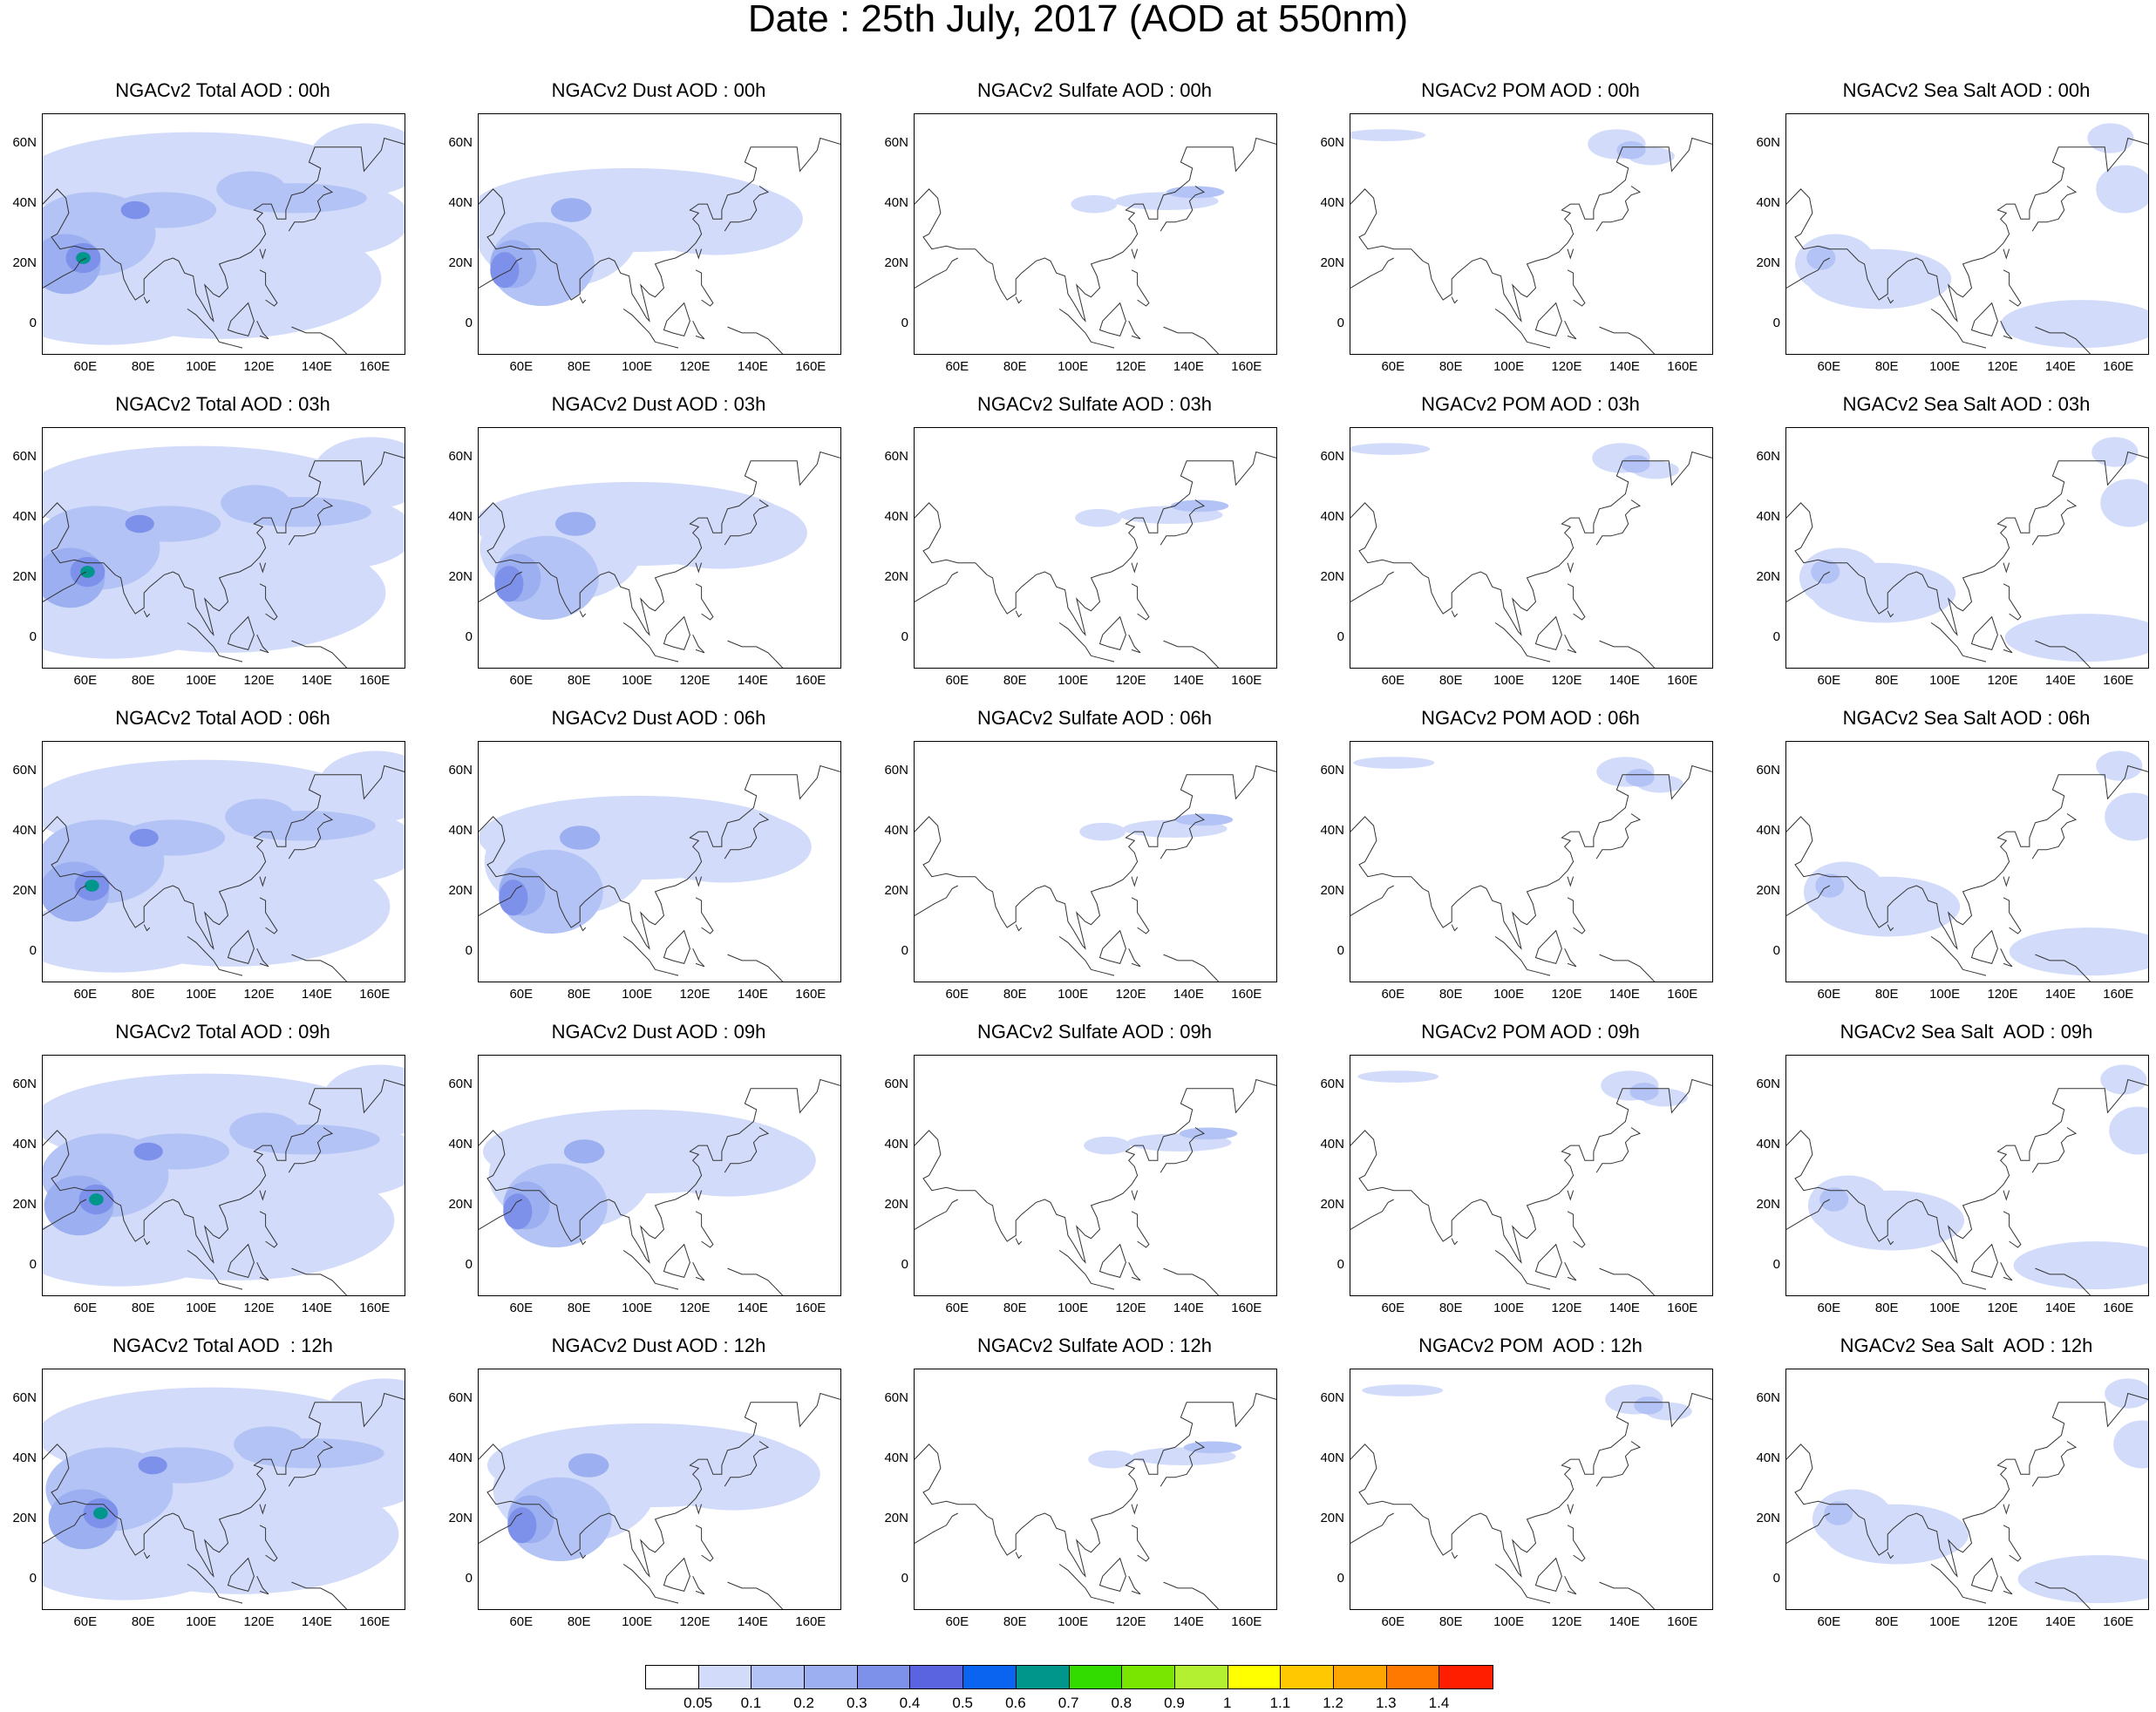 The height and width of the screenshot is (1712, 2156). What do you see at coordinates (1078, 20) in the screenshot?
I see `figure-title: Date : 25th July, 2017 (AOD at 550nm)` at bounding box center [1078, 20].